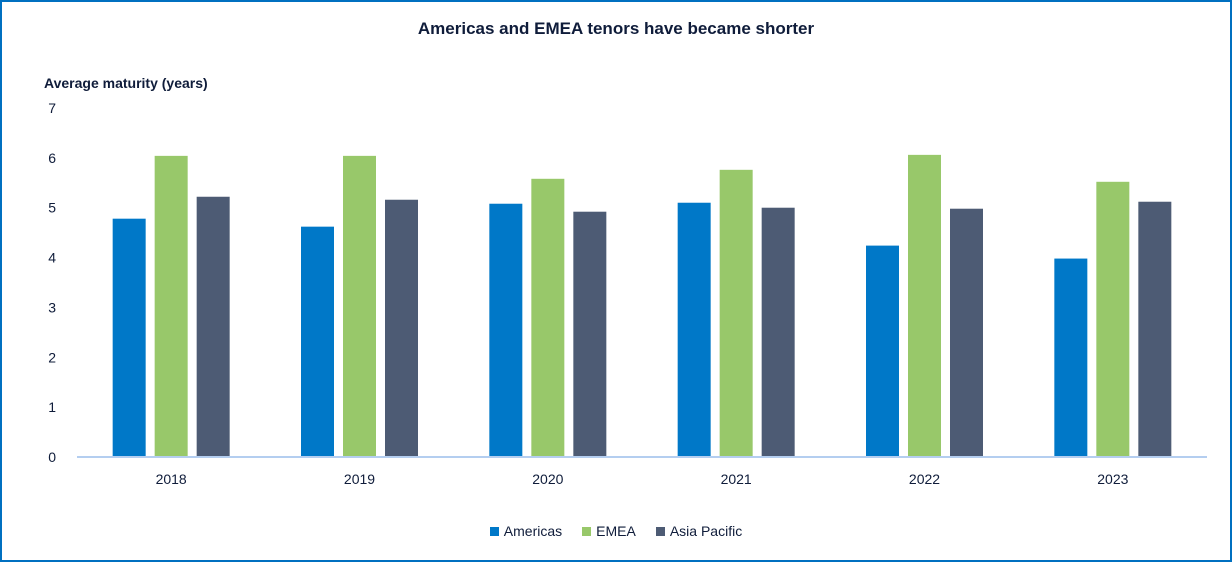 The width and height of the screenshot is (1232, 562). Describe the element at coordinates (129, 337) in the screenshot. I see `bar-americas-2018` at that location.